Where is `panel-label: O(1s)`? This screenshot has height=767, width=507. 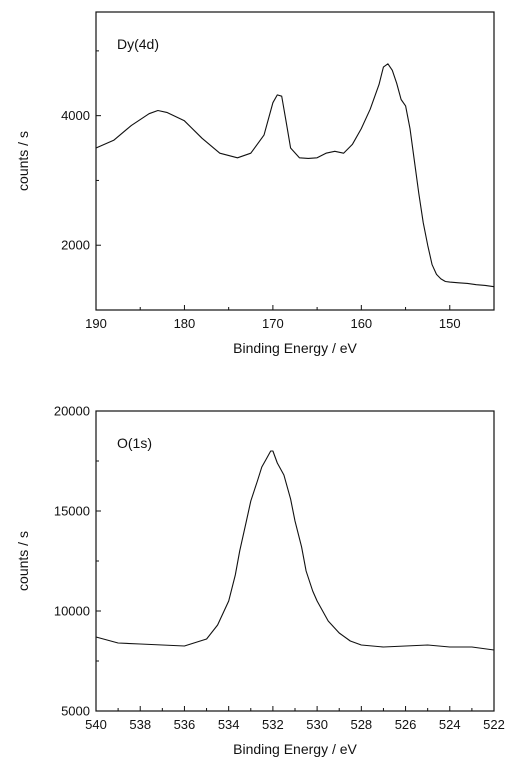 panel-label: O(1s) is located at coordinates (134, 443).